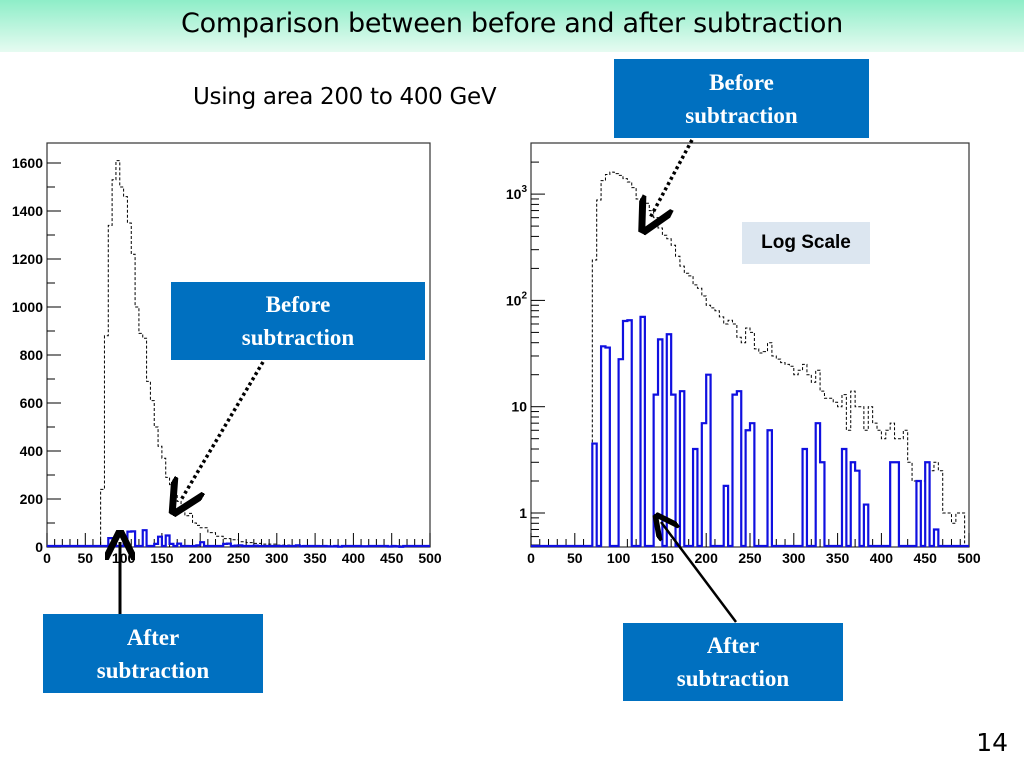 The height and width of the screenshot is (768, 1024). I want to click on right-before-callout: Before subtraction, so click(741, 98).